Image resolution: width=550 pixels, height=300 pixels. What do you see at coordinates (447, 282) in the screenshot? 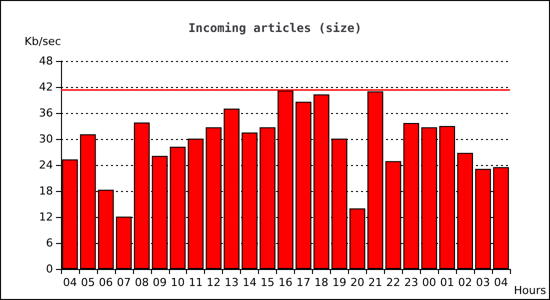
I see `x-tick-label: 01` at bounding box center [447, 282].